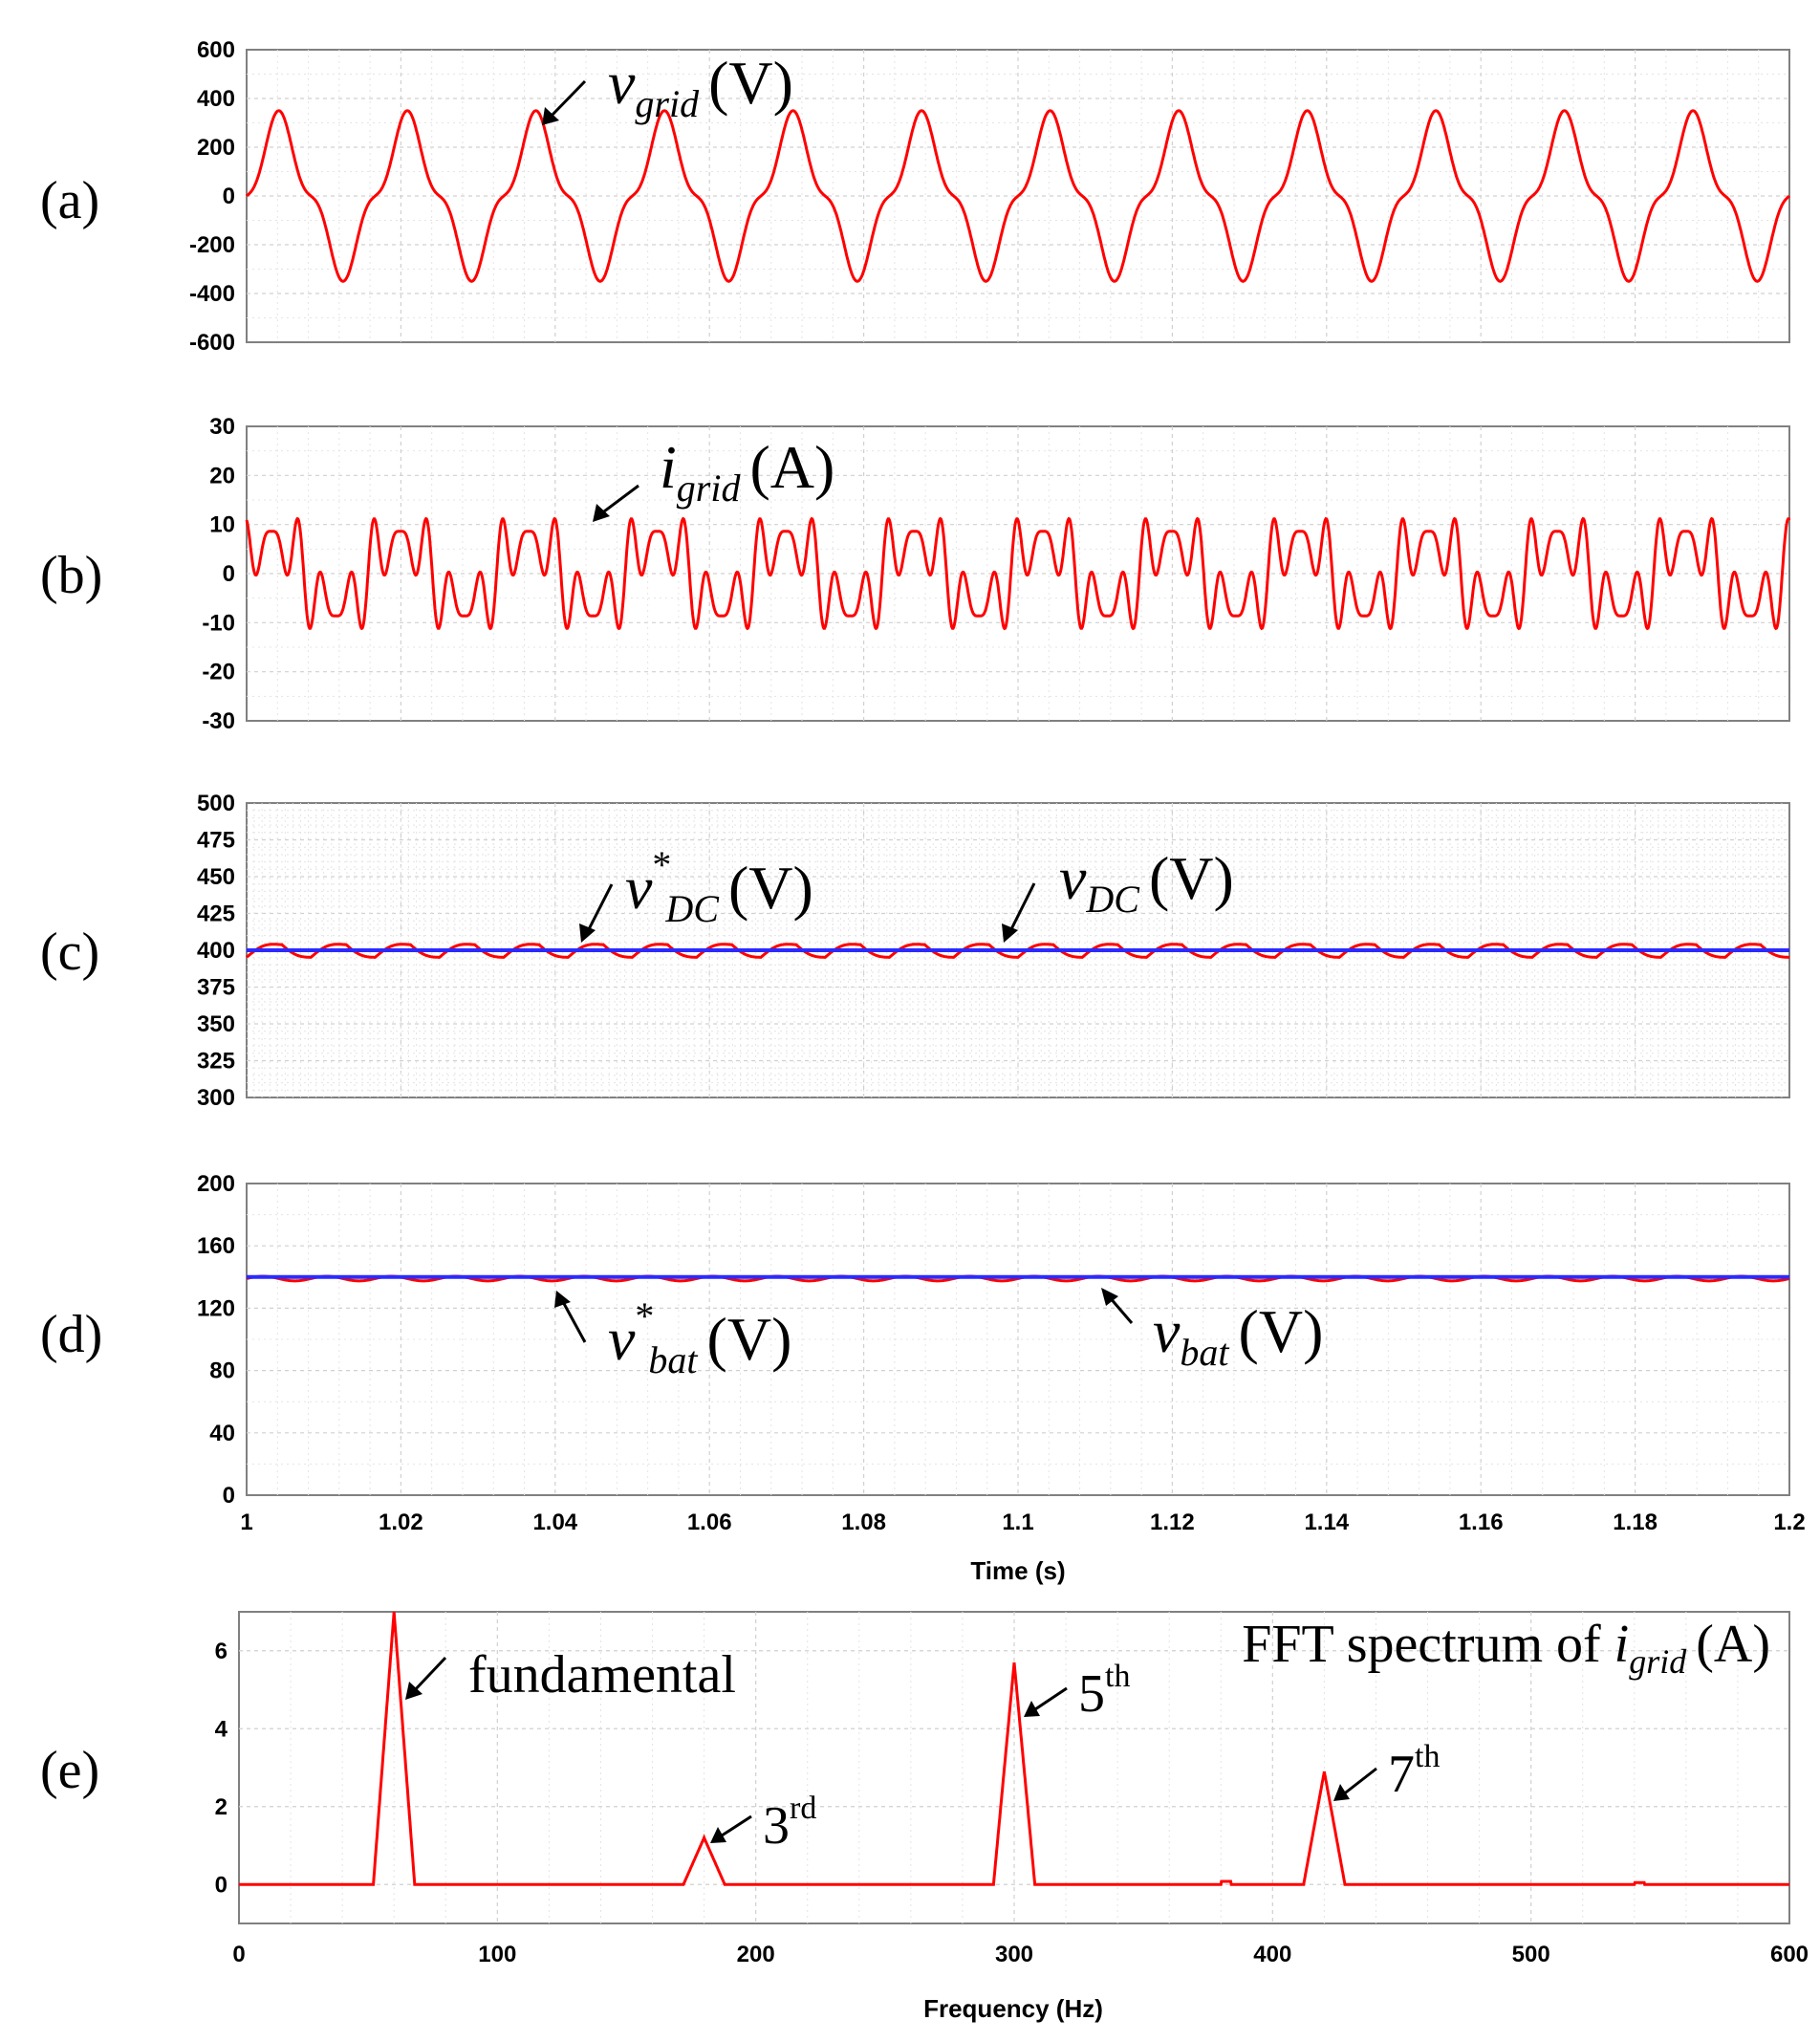 The height and width of the screenshot is (2042, 1820). Describe the element at coordinates (1401, 1774) in the screenshot. I see `annotation-7th-num: 7` at that location.